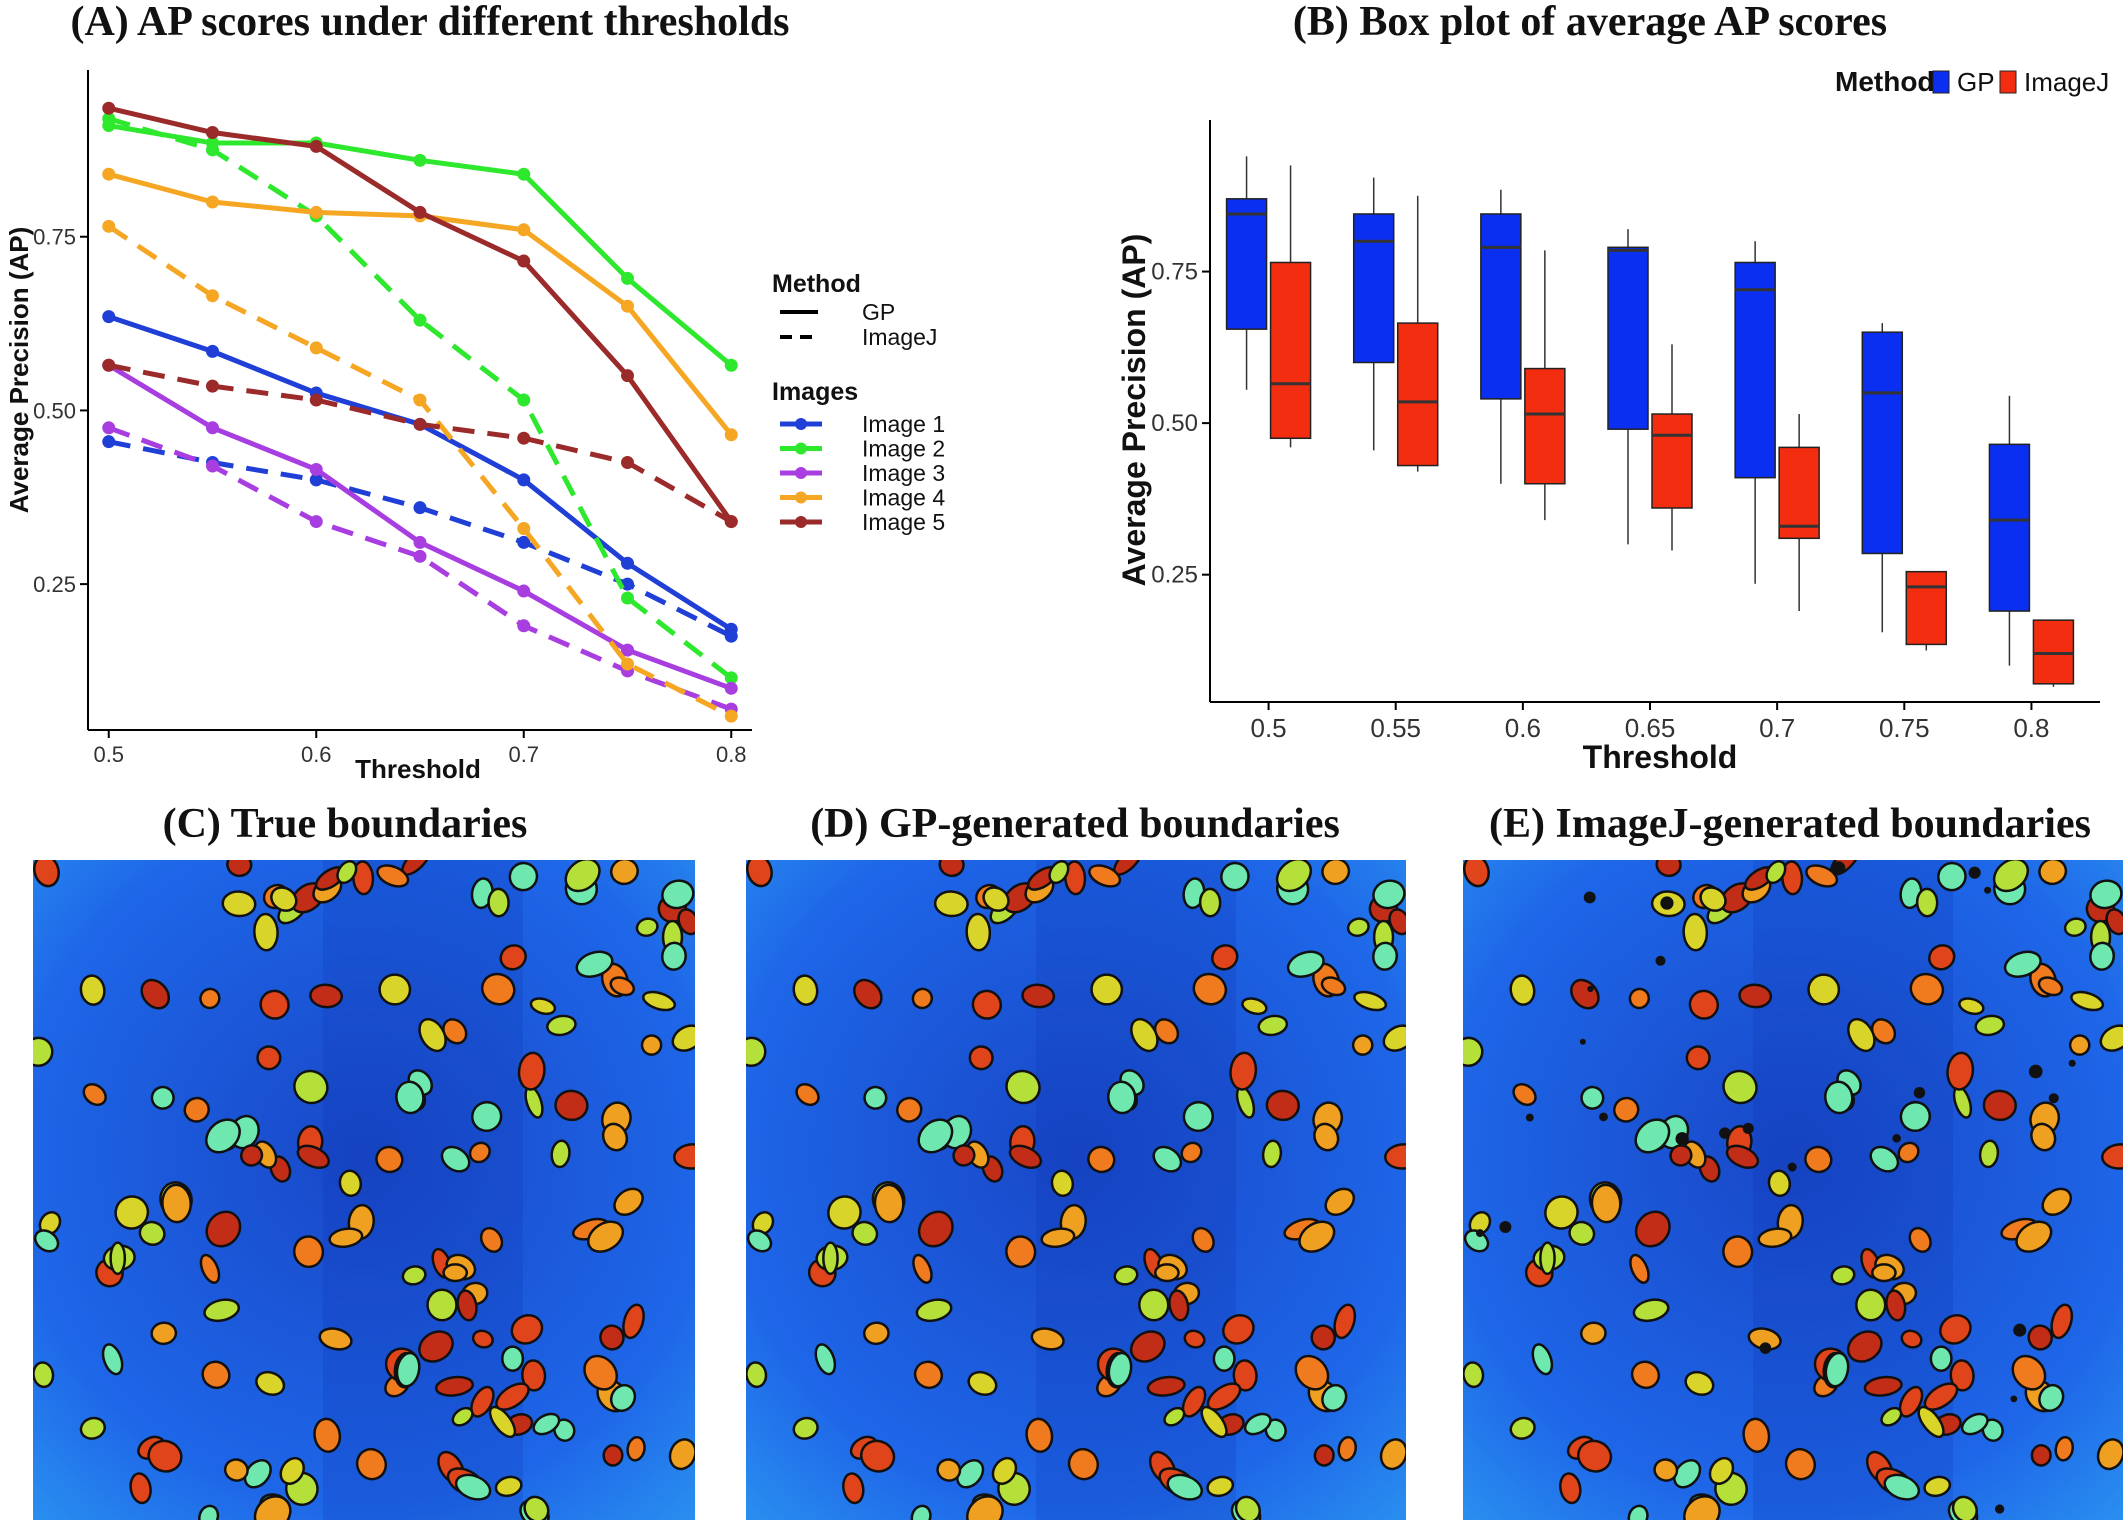 This screenshot has height=1529, width=2125. I want to click on legend-title: Method, so click(1885, 81).